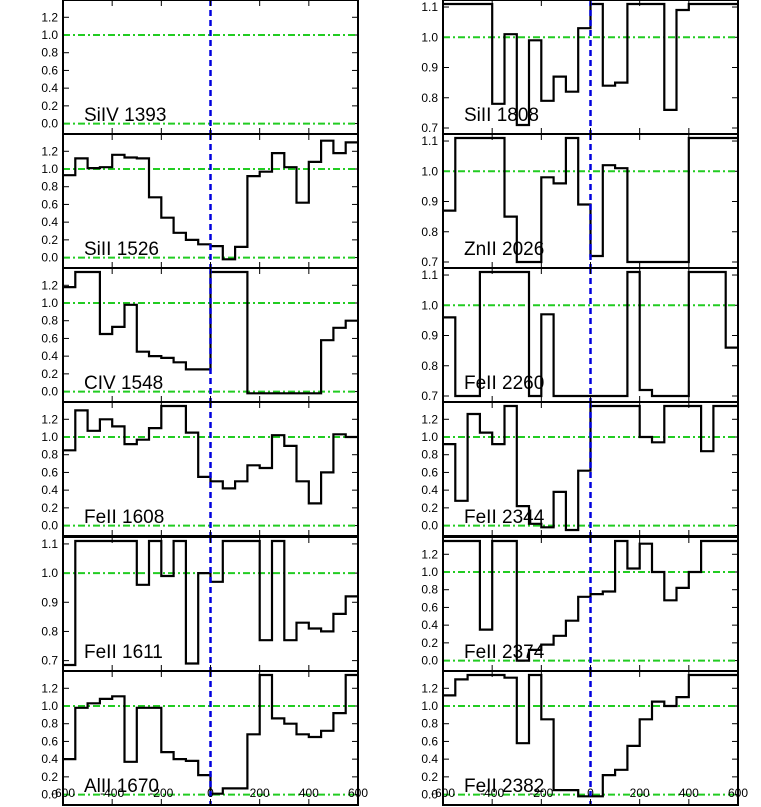  Describe the element at coordinates (200, 469) in the screenshot. I see `panel-feii-1608: 0.0 0.2 0.4 0.6 0.8 1.0 1.2 FeII 1608` at that location.